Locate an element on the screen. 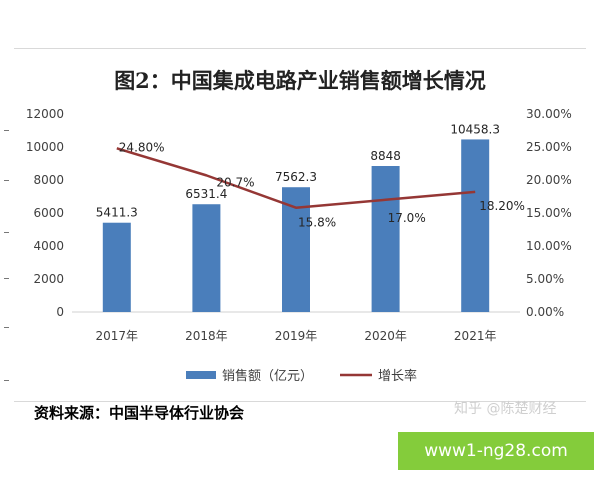 This screenshot has height=480, width=600. bar-labels: 5411.3 6531.4 7562.3 8848 10458.3 is located at coordinates (298, 170).